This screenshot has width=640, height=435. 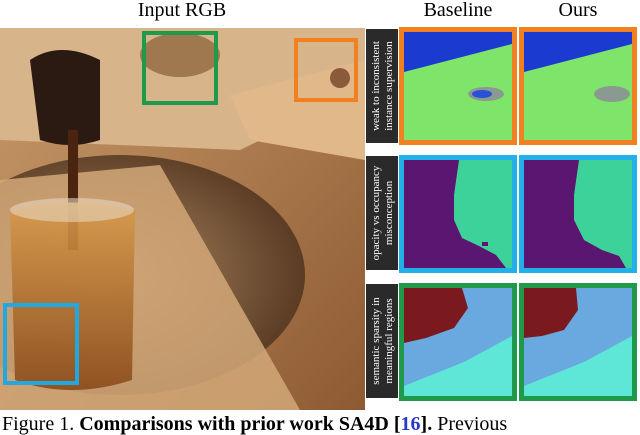 I want to click on caption-text: Previous, so click(x=472, y=424).